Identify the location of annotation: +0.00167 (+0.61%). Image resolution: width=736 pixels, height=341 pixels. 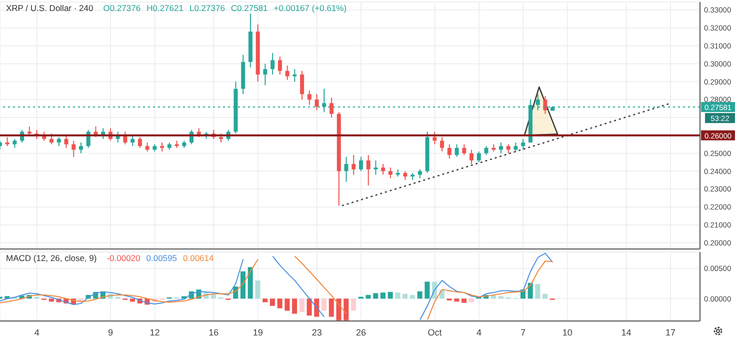
(310, 8).